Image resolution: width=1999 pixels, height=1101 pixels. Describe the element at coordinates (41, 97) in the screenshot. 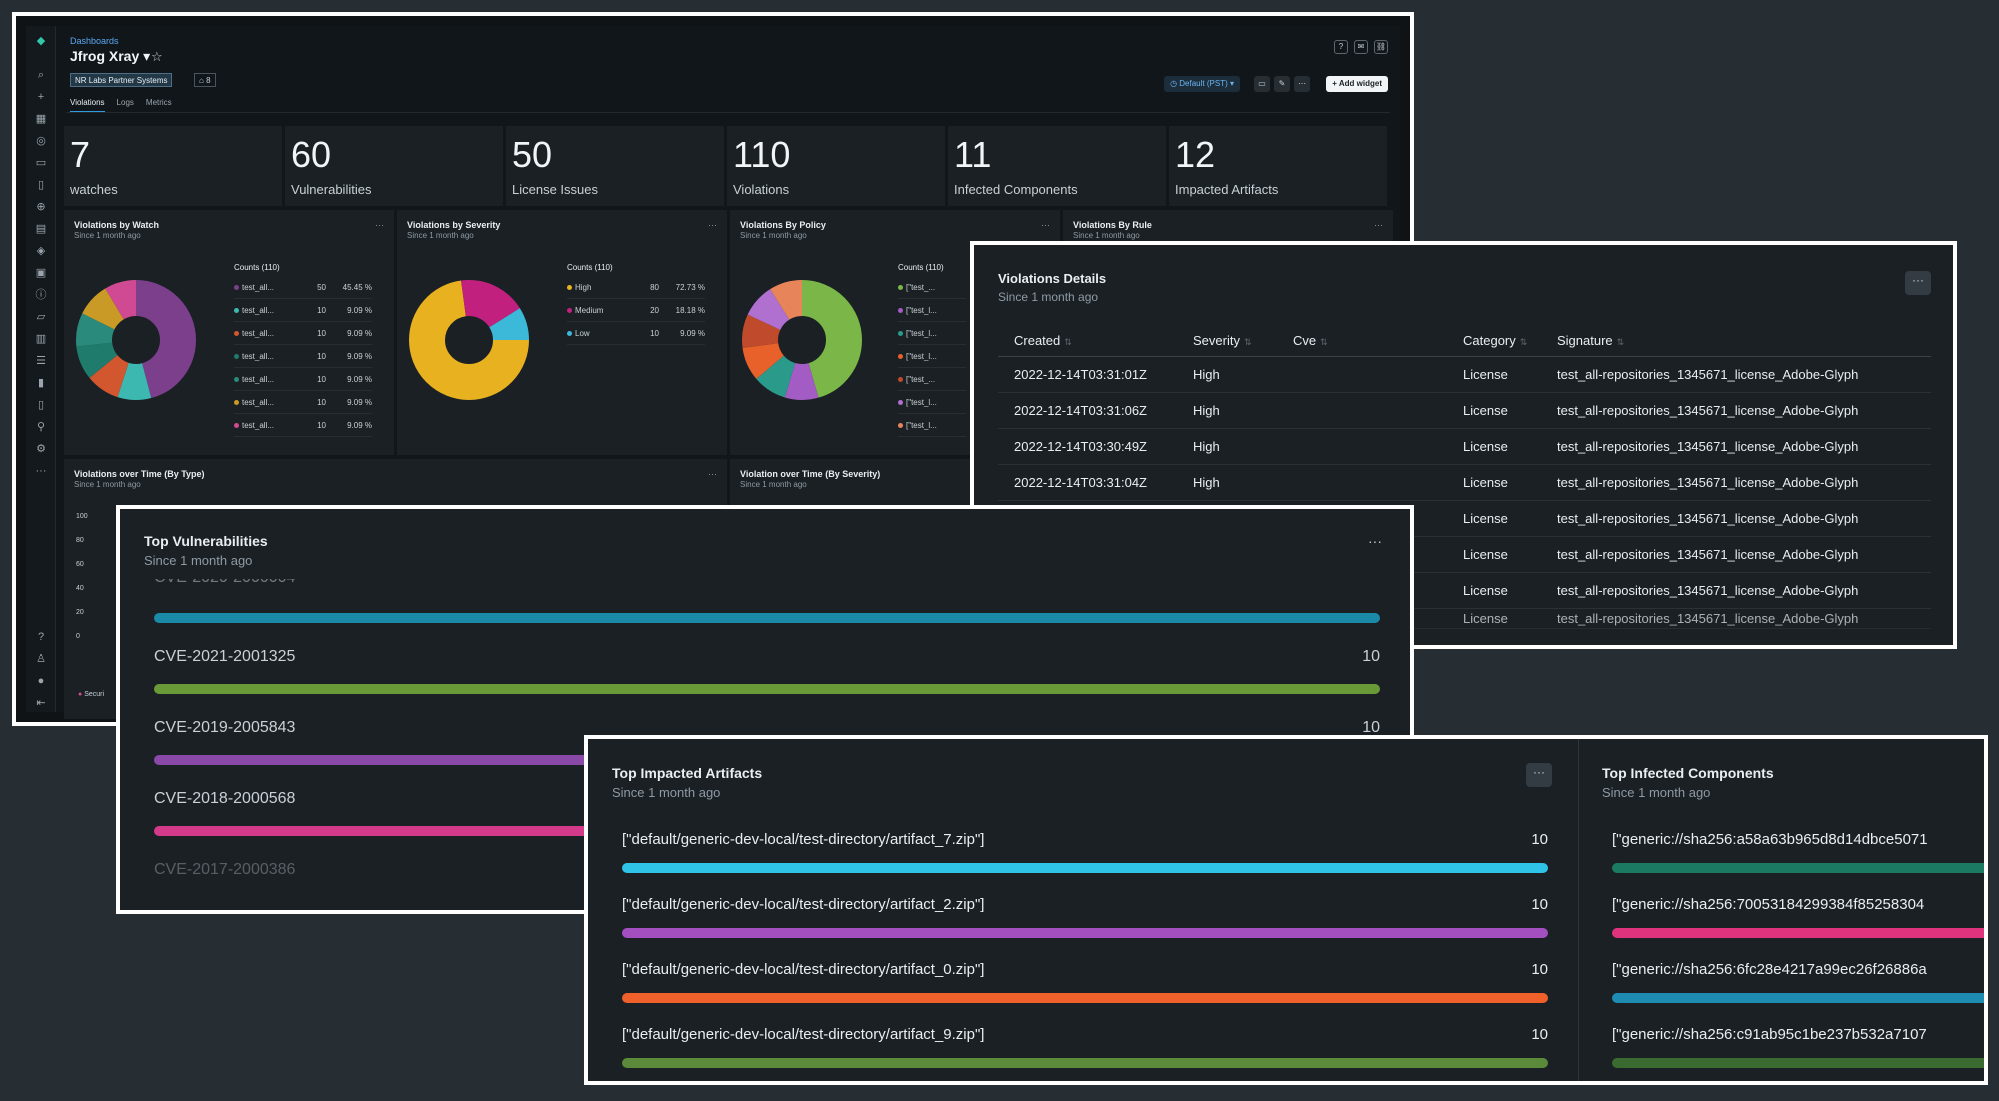

I see `add-icon: +` at that location.